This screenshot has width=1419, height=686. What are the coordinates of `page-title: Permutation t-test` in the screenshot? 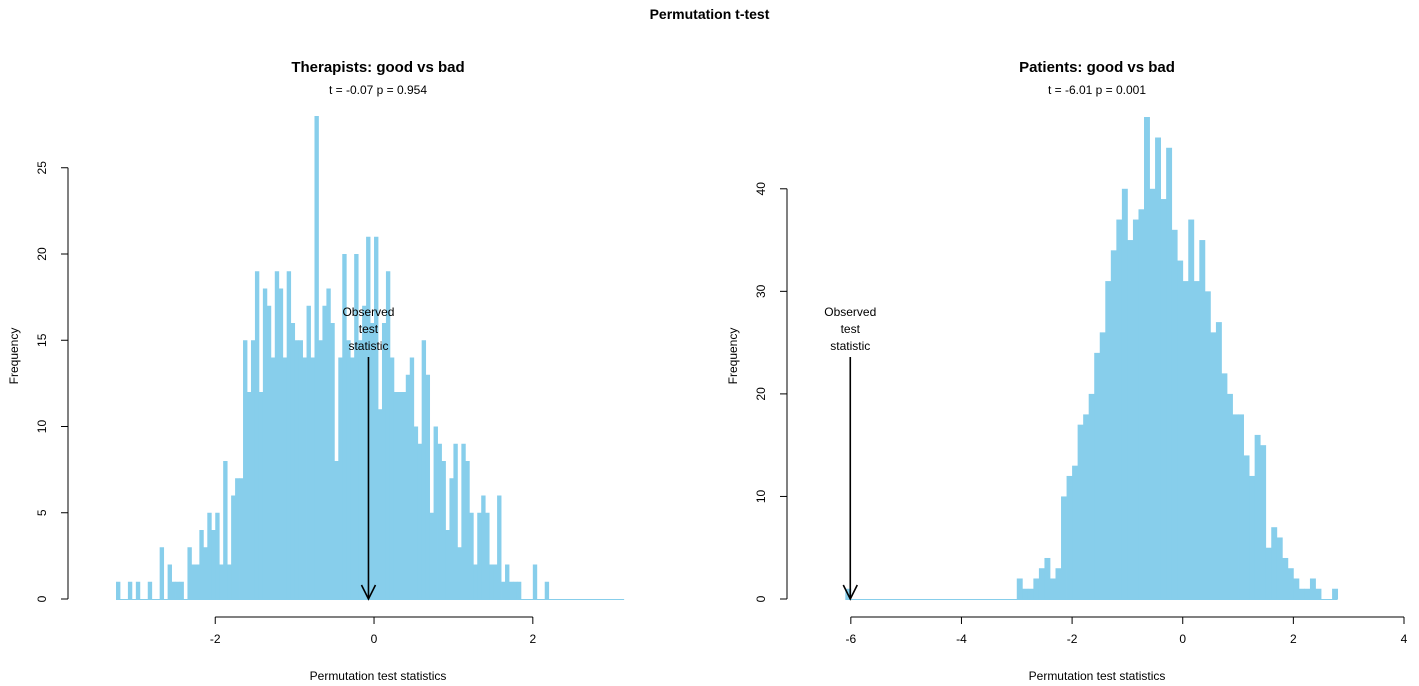 It's located at (709, 14).